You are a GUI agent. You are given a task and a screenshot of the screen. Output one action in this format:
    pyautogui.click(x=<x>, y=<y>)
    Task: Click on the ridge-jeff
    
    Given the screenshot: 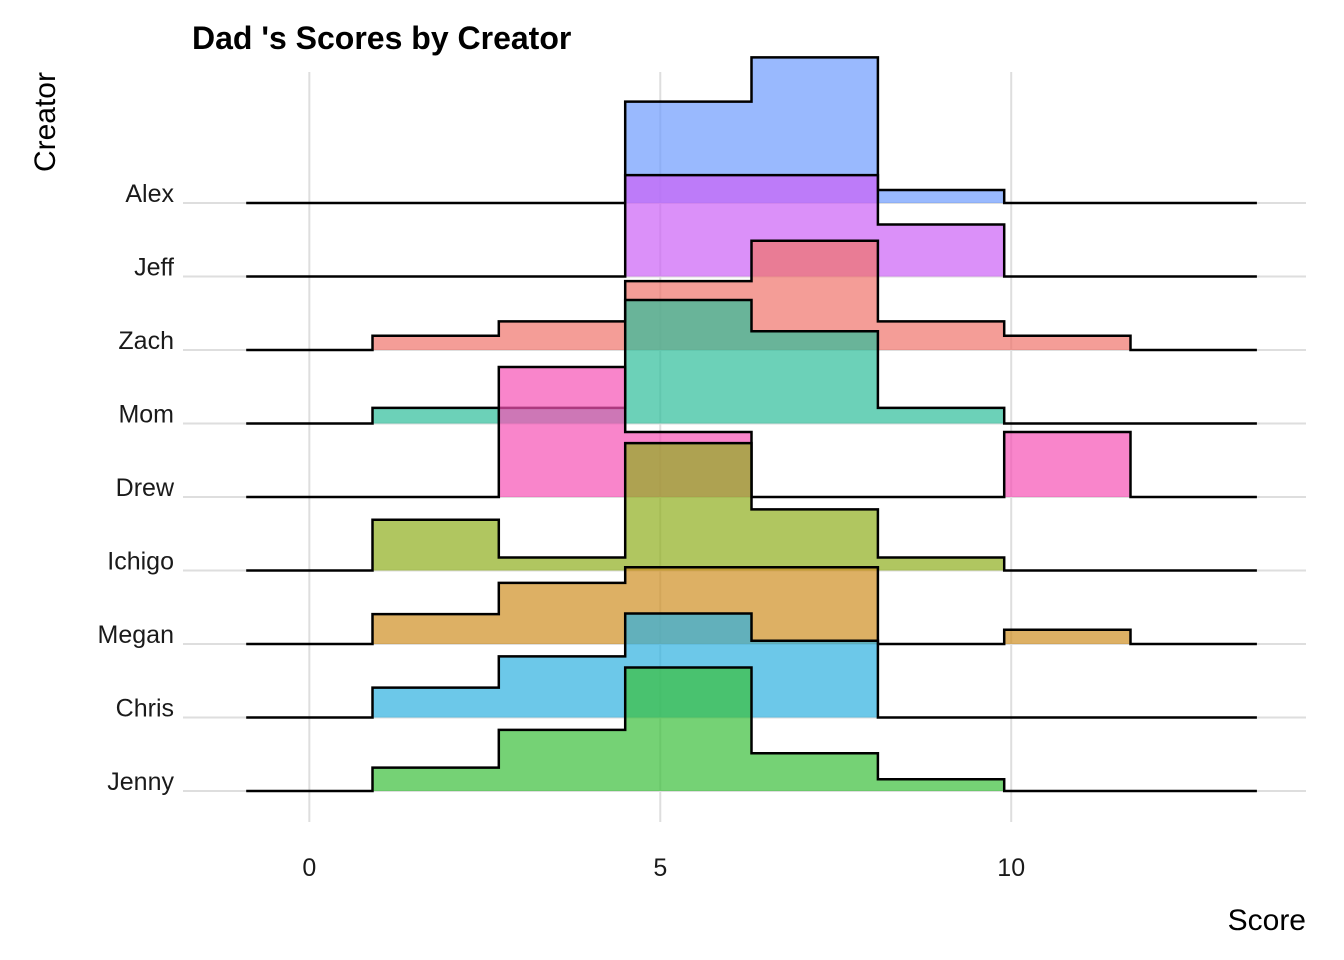 What is the action you would take?
    pyautogui.click(x=751, y=225)
    